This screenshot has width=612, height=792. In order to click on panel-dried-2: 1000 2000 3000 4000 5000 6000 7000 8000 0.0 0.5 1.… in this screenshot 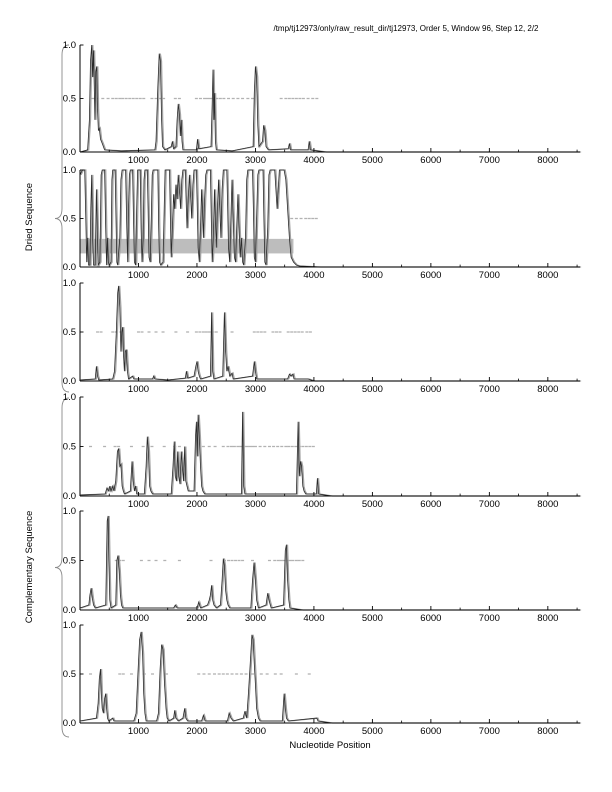, I will do `click(322, 223)`.